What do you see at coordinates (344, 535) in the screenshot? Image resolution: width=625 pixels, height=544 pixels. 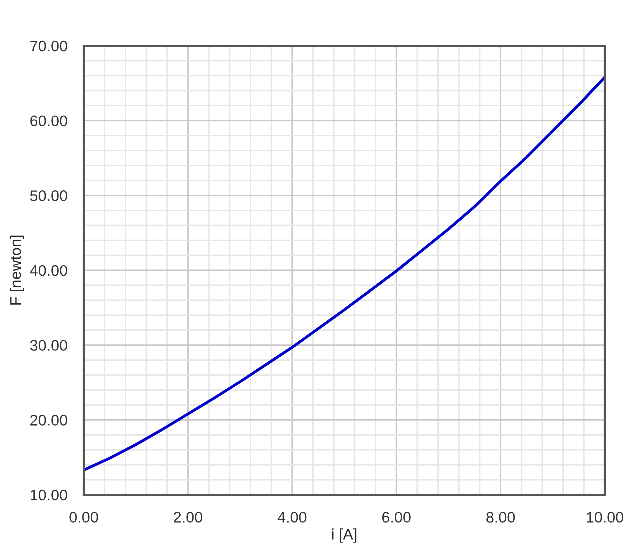 I see `x-axis-title: i [A]` at bounding box center [344, 535].